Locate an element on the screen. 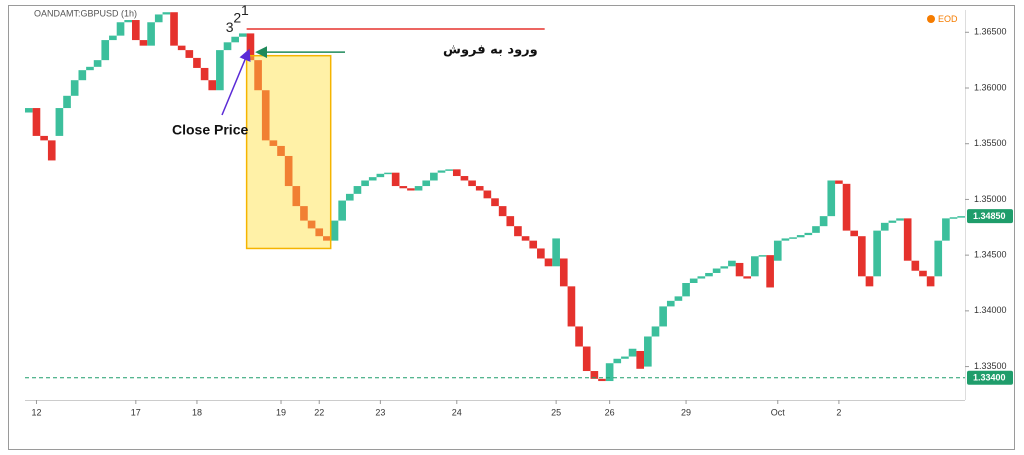 This screenshot has width=1024, height=455. y-tick-label: 1.35500 is located at coordinates (990, 143).